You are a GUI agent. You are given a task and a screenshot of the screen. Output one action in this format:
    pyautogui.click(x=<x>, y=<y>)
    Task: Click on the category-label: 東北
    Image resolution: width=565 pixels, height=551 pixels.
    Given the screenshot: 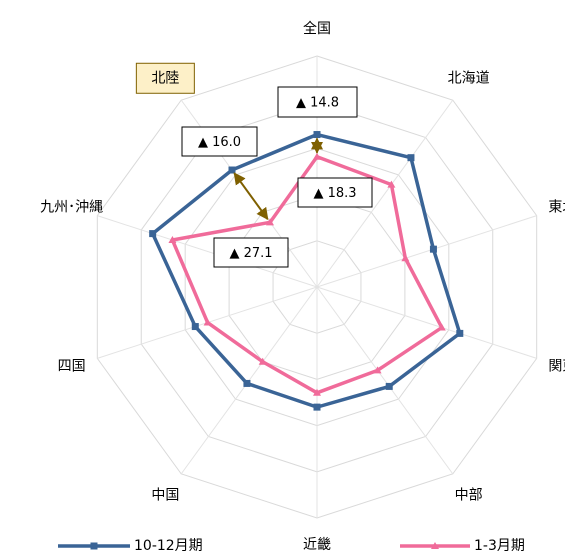 What is the action you would take?
    pyautogui.click(x=556, y=207)
    